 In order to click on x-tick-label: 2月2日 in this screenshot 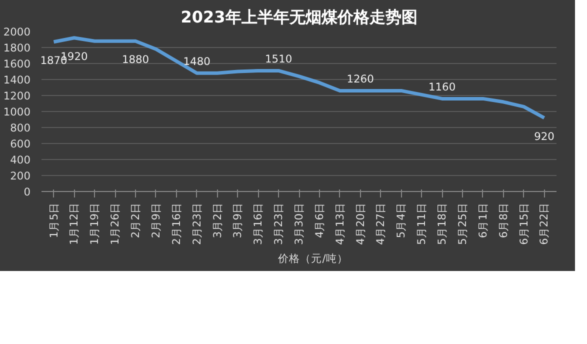, I will do `click(135, 220)`.